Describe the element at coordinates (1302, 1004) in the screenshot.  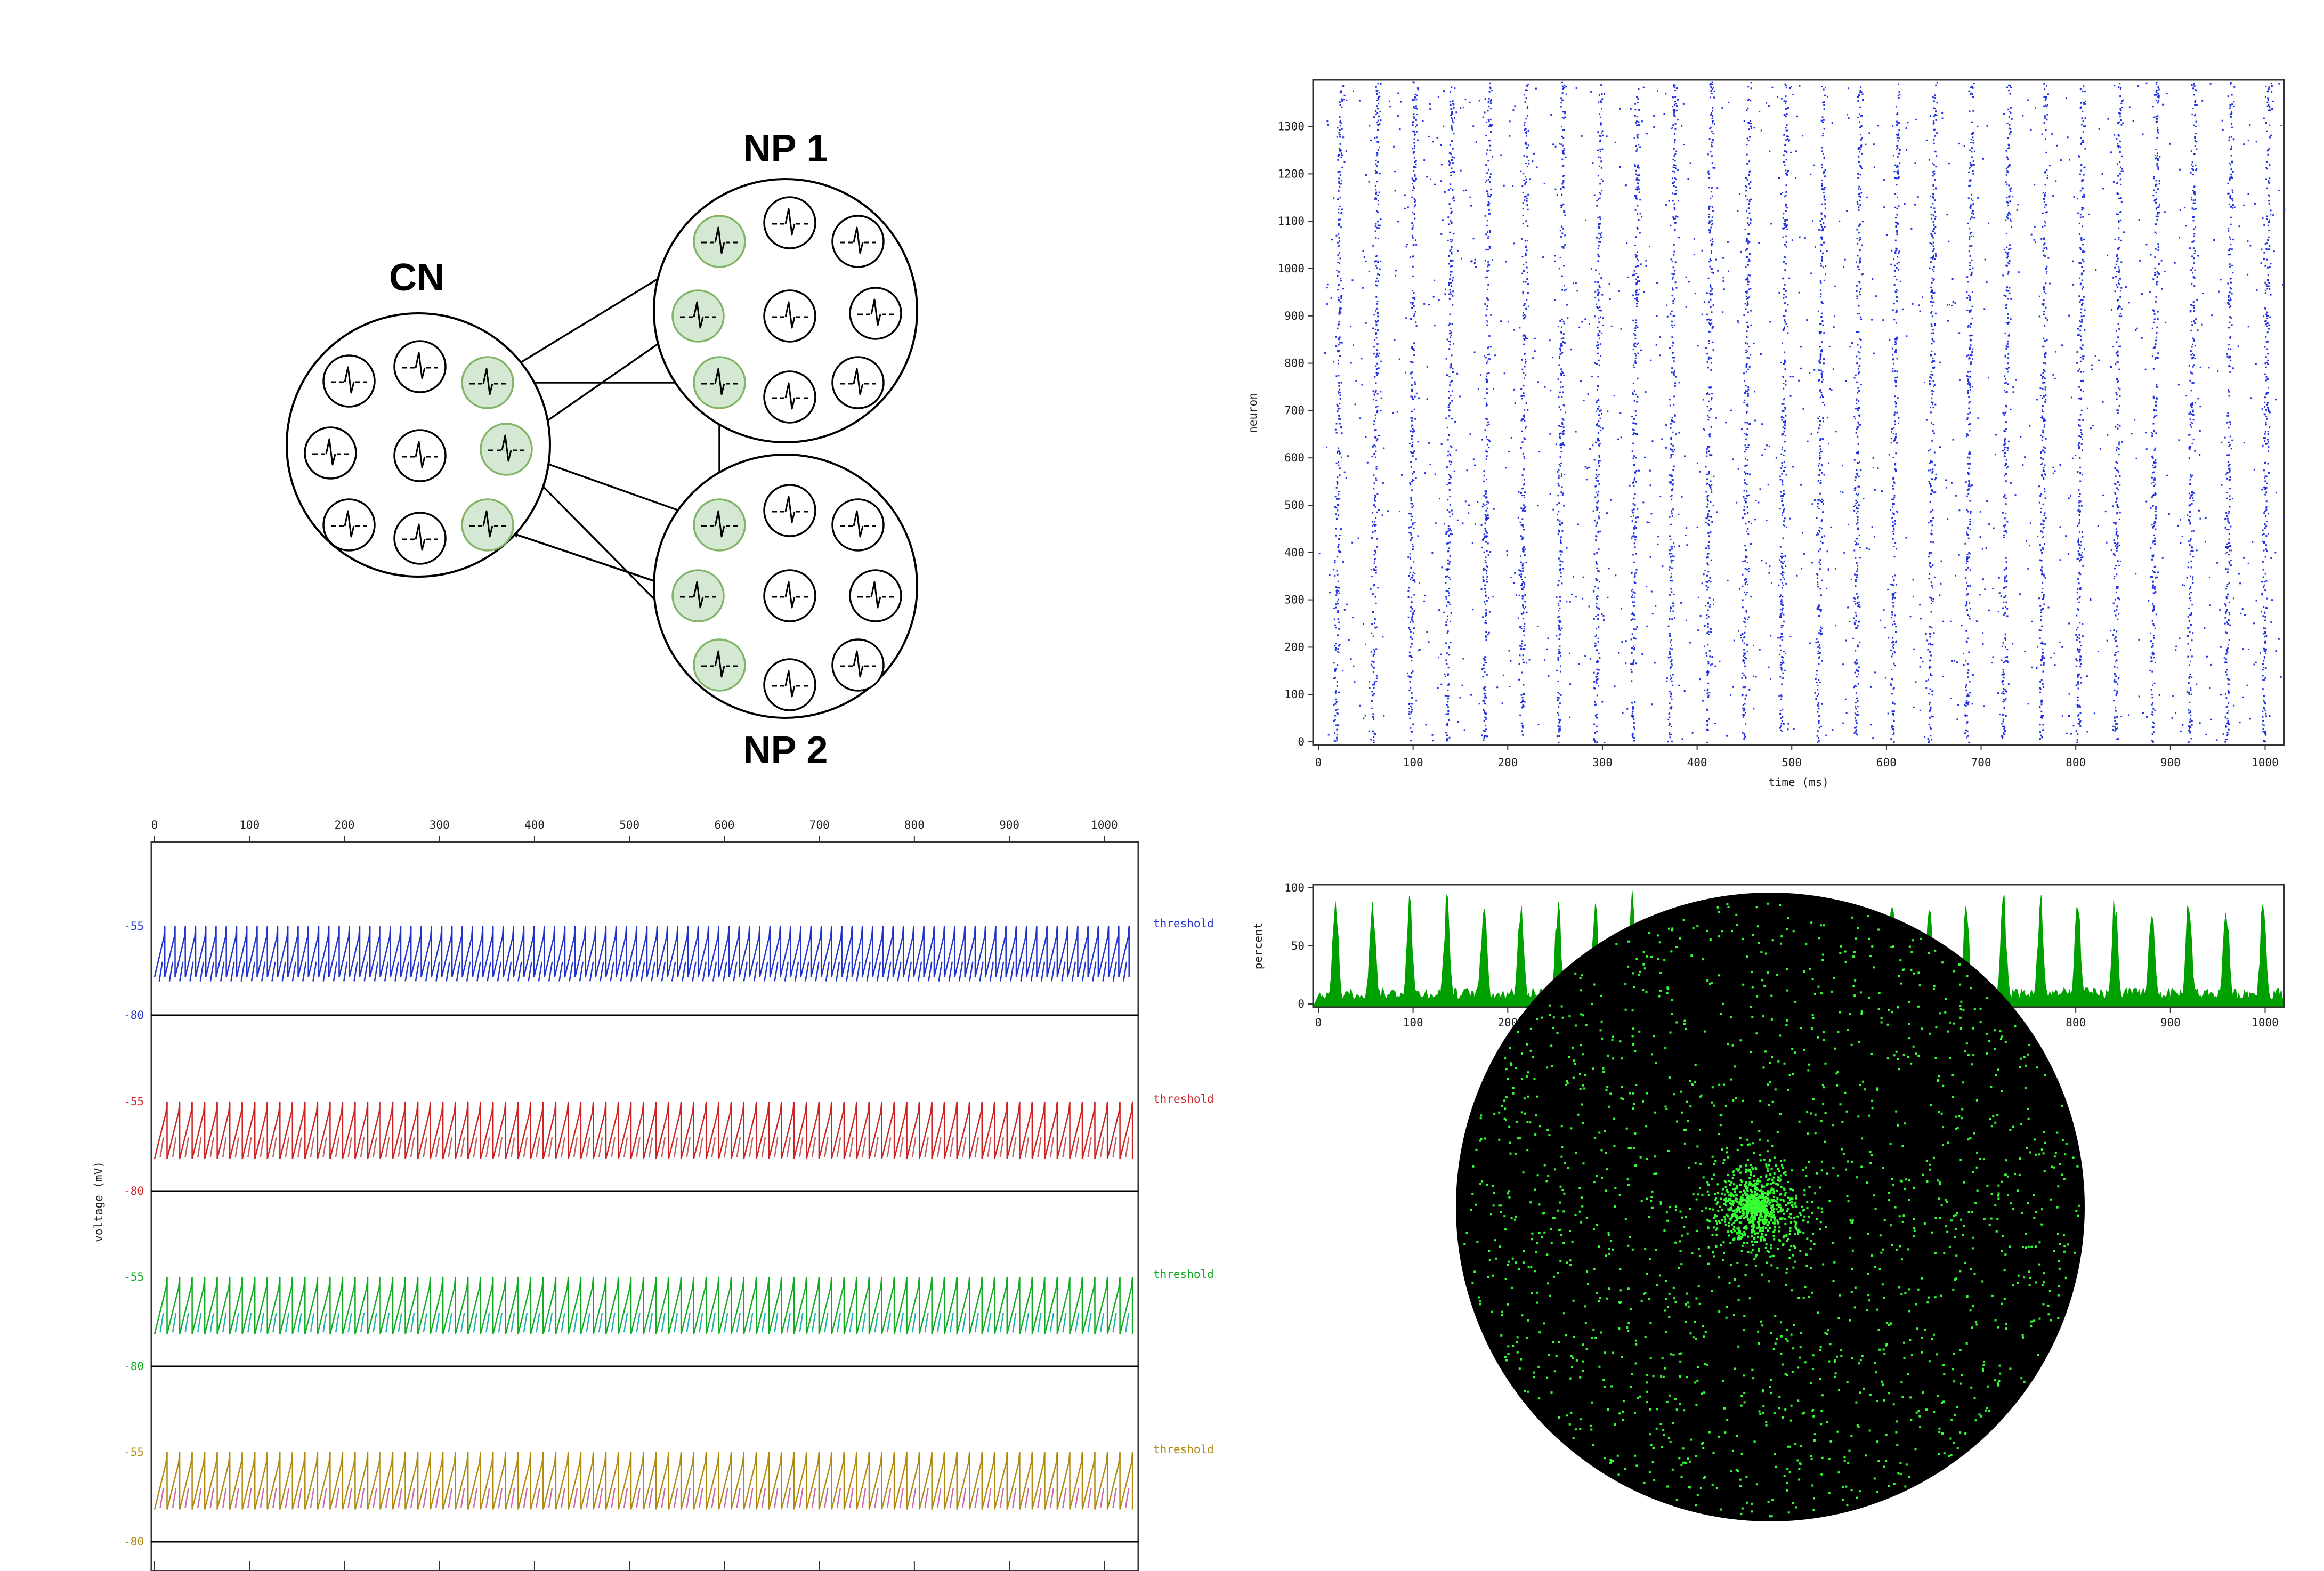
I see `histogram-ytick-label: 0` at that location.